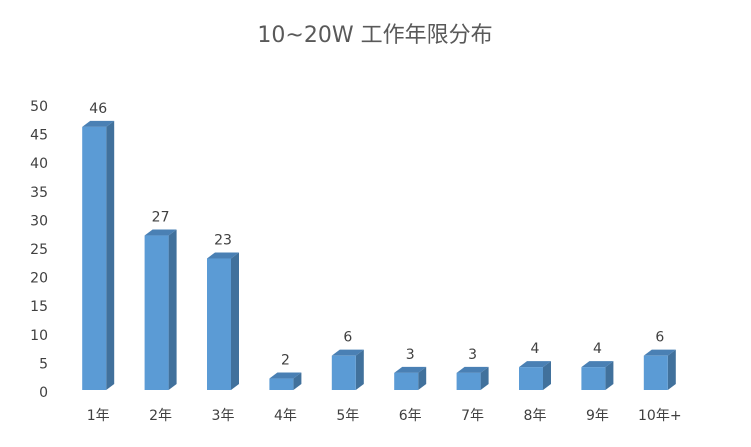 The height and width of the screenshot is (447, 751). What do you see at coordinates (285, 416) in the screenshot?
I see `x-tick-label: 4年` at bounding box center [285, 416].